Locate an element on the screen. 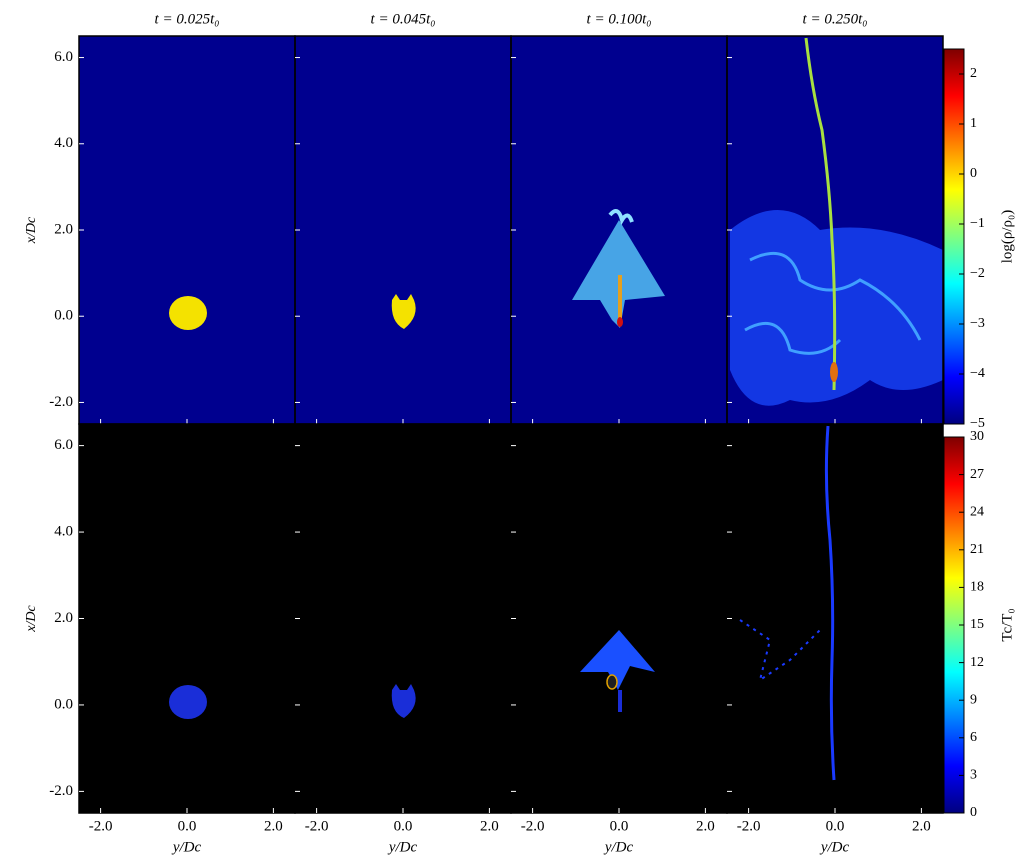 The height and width of the screenshot is (868, 1029). colorbar-tick-label: 18 is located at coordinates (977, 587).